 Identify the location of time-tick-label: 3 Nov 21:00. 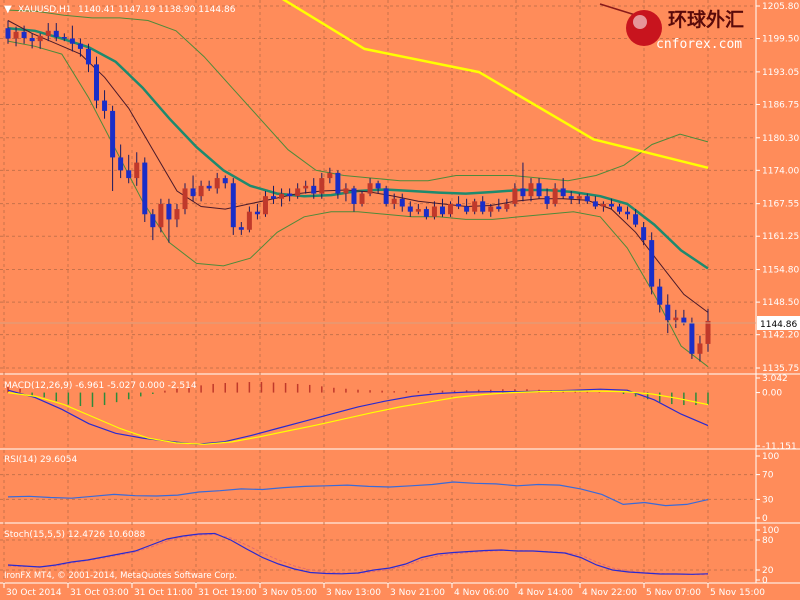
(417, 593).